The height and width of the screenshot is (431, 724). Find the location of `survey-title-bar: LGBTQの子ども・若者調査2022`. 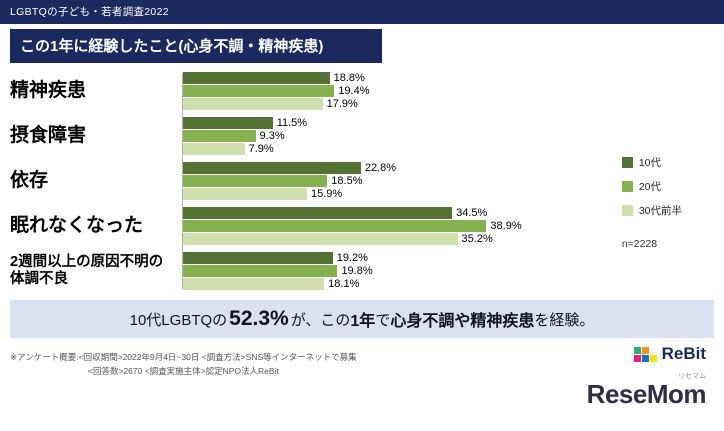

survey-title-bar: LGBTQの子ども・若者調査2022 is located at coordinates (362, 12).